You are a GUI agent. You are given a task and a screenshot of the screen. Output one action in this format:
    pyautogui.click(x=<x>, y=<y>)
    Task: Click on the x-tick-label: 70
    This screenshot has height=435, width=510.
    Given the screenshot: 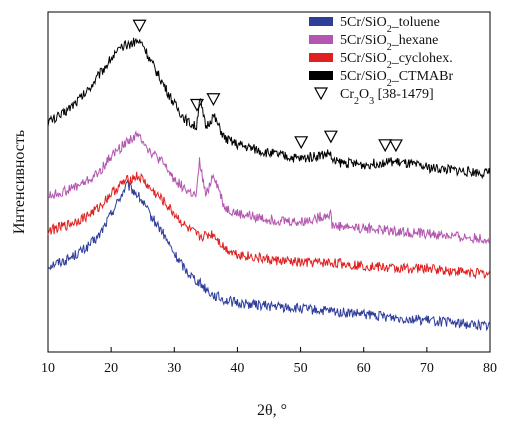 What is the action you would take?
    pyautogui.click(x=427, y=368)
    